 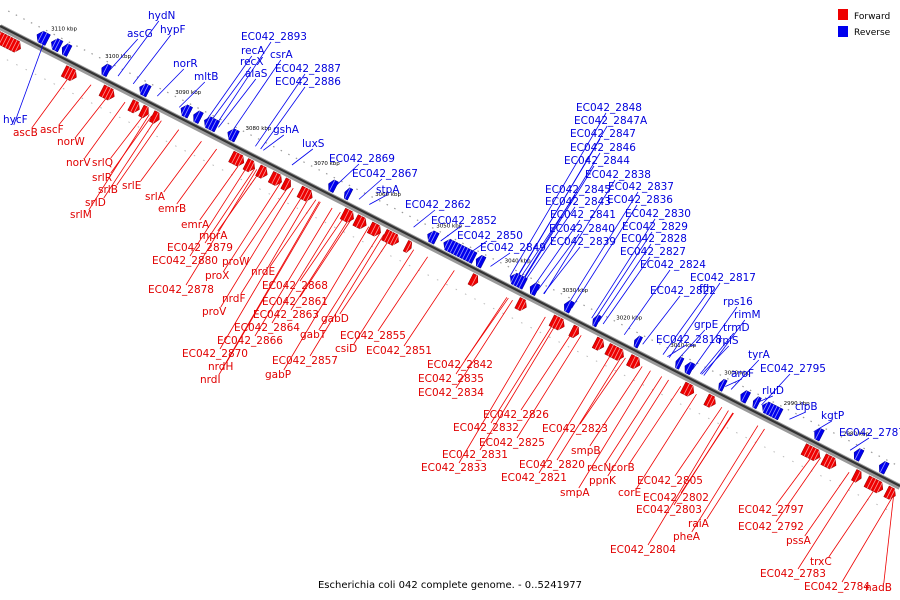 I want to click on forward-gene-label: nrdF, so click(x=234, y=299).